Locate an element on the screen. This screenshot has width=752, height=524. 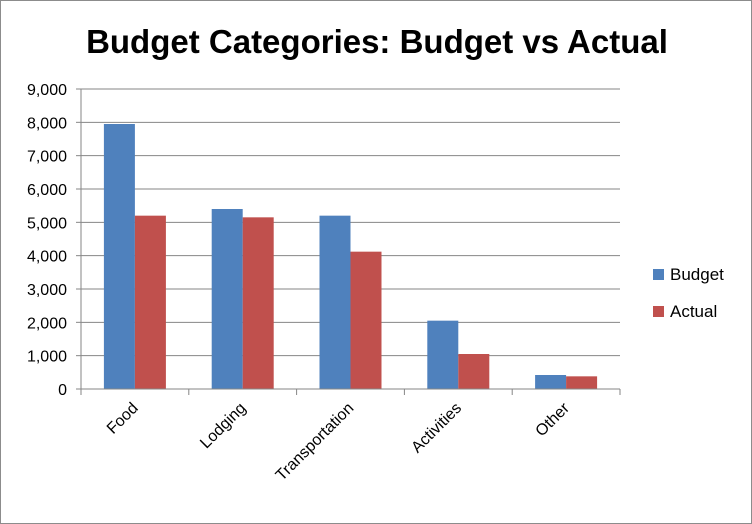
bar-budget-other is located at coordinates (551, 382).